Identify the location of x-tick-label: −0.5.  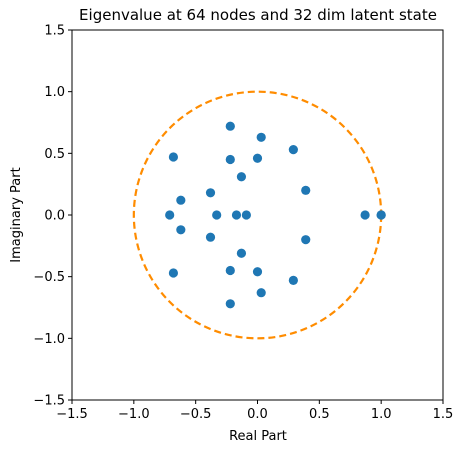
(196, 414).